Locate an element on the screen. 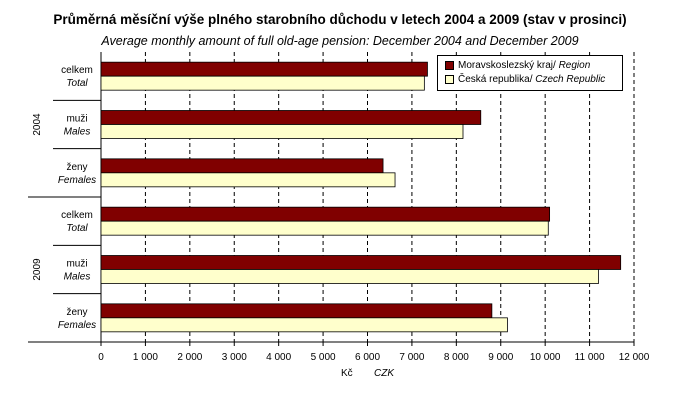 The width and height of the screenshot is (680, 407). x-tick-label: 9 000 is located at coordinates (500, 357).